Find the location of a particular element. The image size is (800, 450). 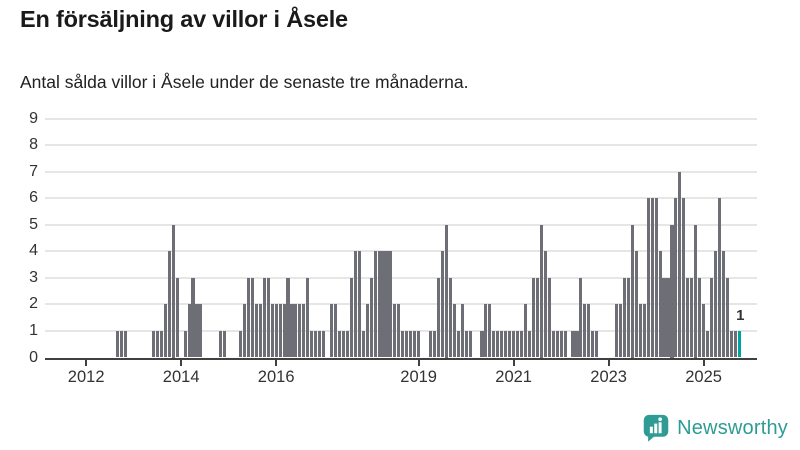

x-axis-line is located at coordinates (401, 358).